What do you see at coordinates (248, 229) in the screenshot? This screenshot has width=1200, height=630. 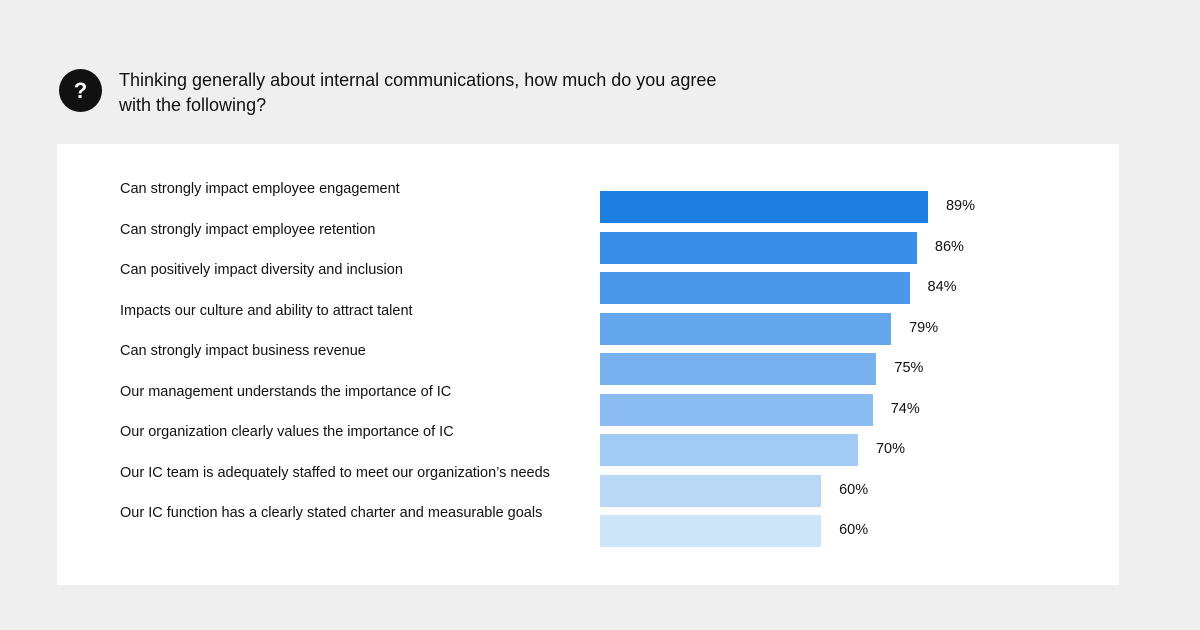 I see `category-label: Can strongly impact employee retention` at bounding box center [248, 229].